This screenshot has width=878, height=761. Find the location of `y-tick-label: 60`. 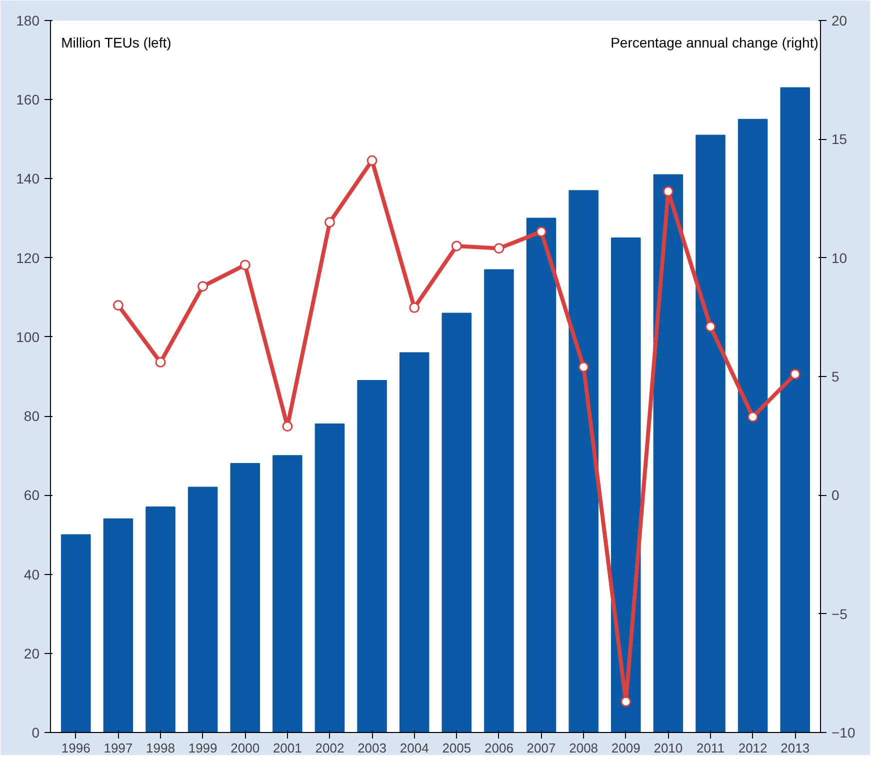

y-tick-label: 60 is located at coordinates (32, 495).